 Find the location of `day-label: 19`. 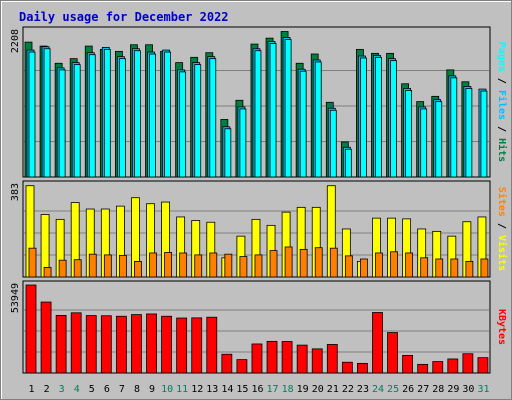

day-label: 19 is located at coordinates (303, 389).